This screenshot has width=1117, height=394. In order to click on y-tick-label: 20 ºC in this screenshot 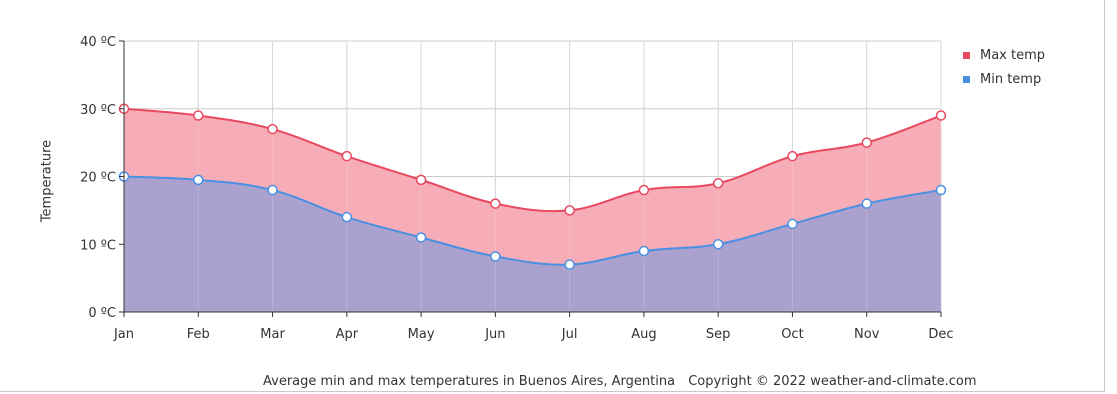, I will do `click(98, 178)`.